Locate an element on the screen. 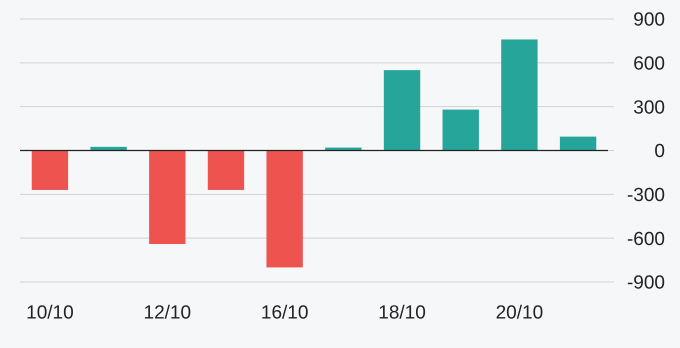 The width and height of the screenshot is (680, 348). y-tick-label: -300 is located at coordinates (645, 195).